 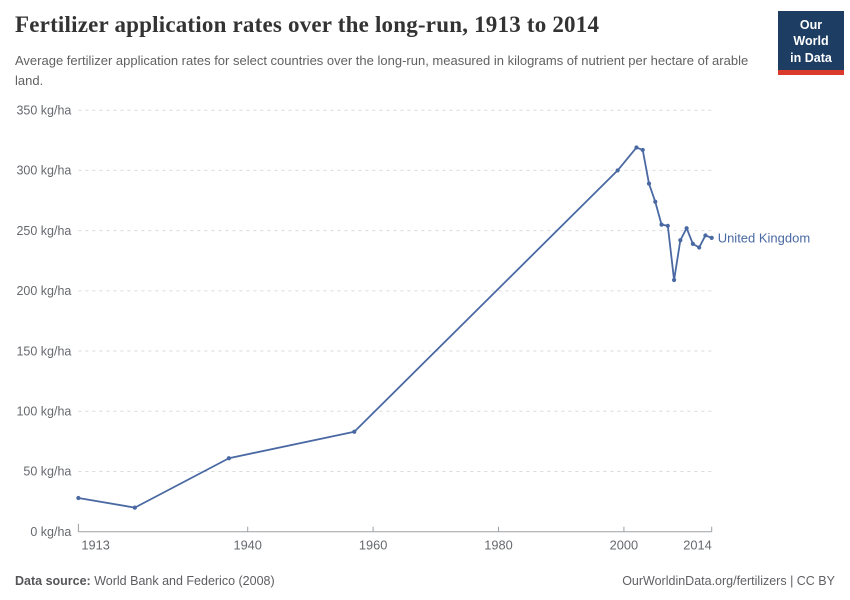 I want to click on owid-logo-line2: in Data, so click(x=811, y=57).